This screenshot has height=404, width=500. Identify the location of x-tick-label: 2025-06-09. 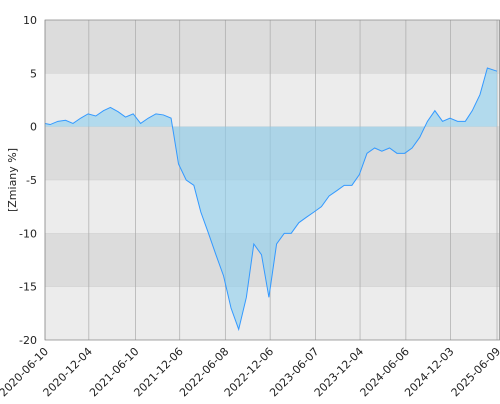
(474, 372).